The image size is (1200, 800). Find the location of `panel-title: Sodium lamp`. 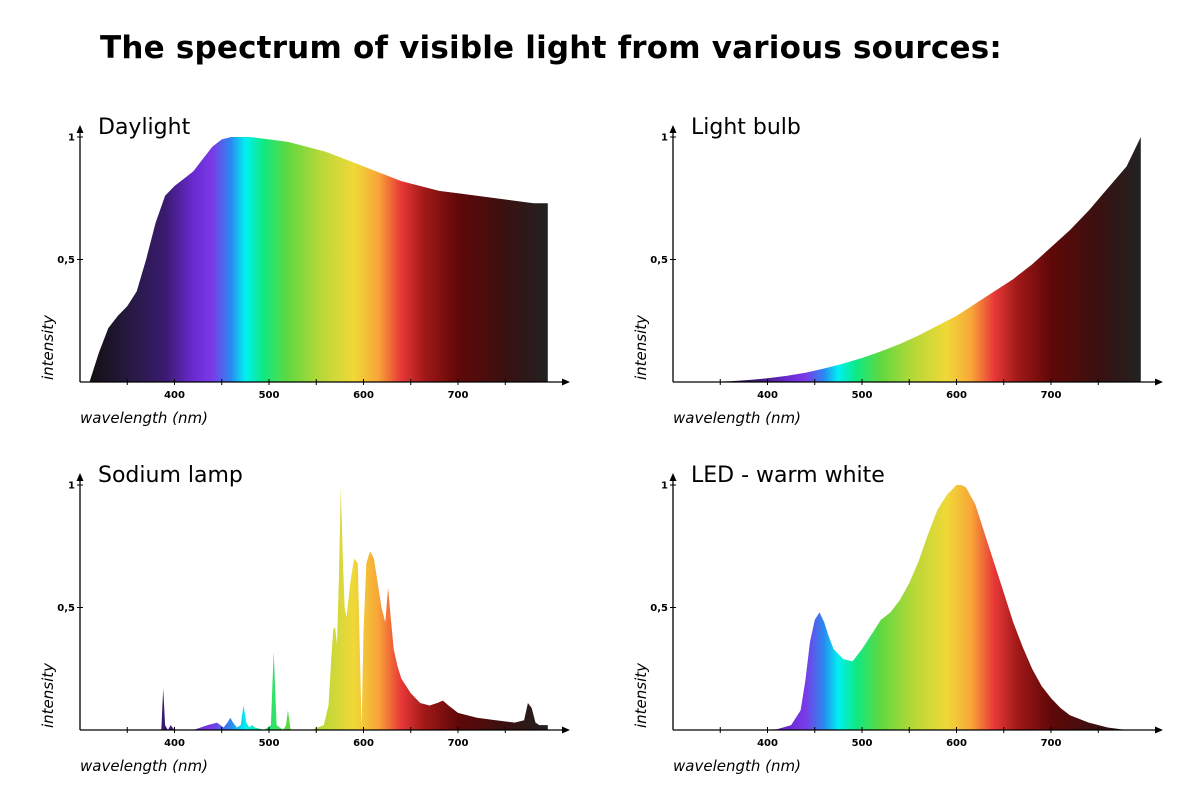

panel-title: Sodium lamp is located at coordinates (170, 475).